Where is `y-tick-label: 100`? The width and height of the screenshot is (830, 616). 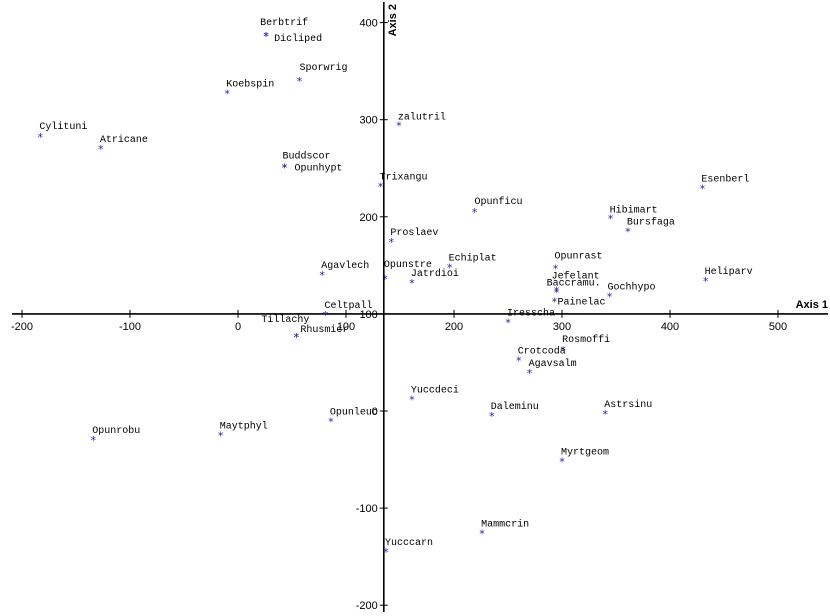 y-tick-label: 100 is located at coordinates (368, 315).